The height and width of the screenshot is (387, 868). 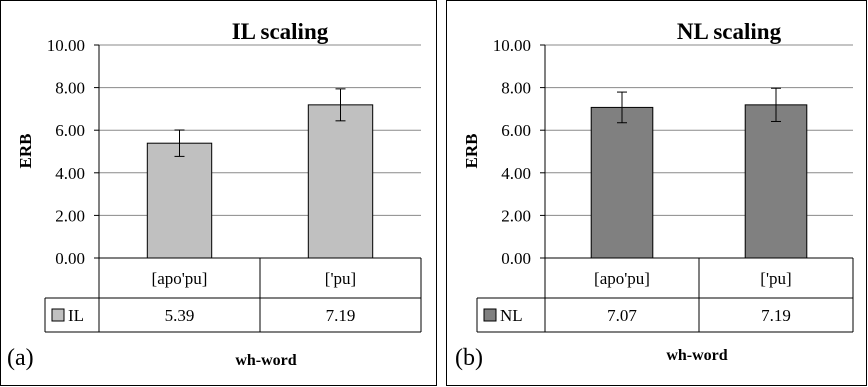 What do you see at coordinates (511, 315) in the screenshot?
I see `legend-label: NL` at bounding box center [511, 315].